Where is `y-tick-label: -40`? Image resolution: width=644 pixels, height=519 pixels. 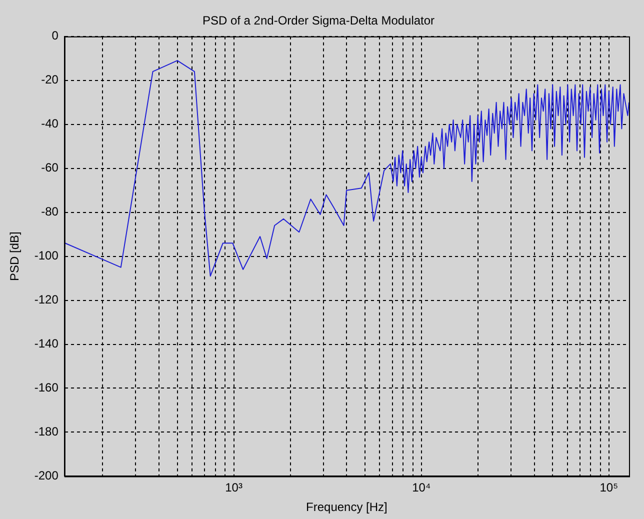
y-tick-label: -40 is located at coordinates (50, 123).